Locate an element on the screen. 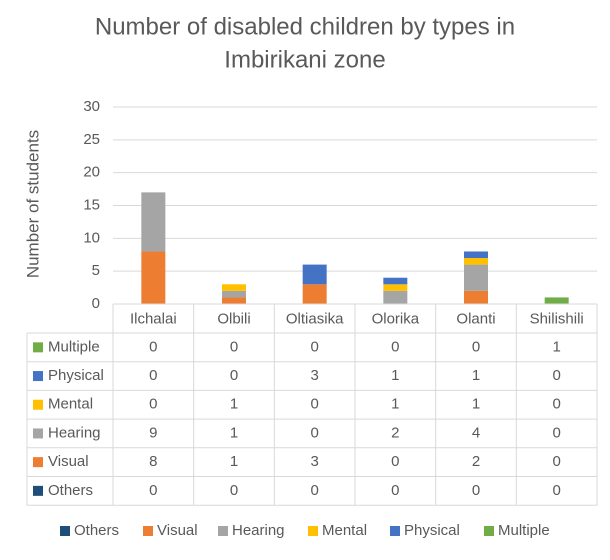 The image size is (610, 560). category-label: Shilishili is located at coordinates (557, 318).